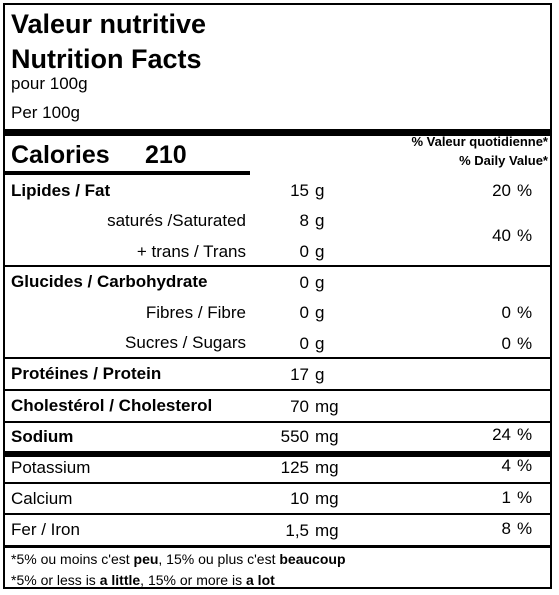  I want to click on divider-carb, so click(277, 266).